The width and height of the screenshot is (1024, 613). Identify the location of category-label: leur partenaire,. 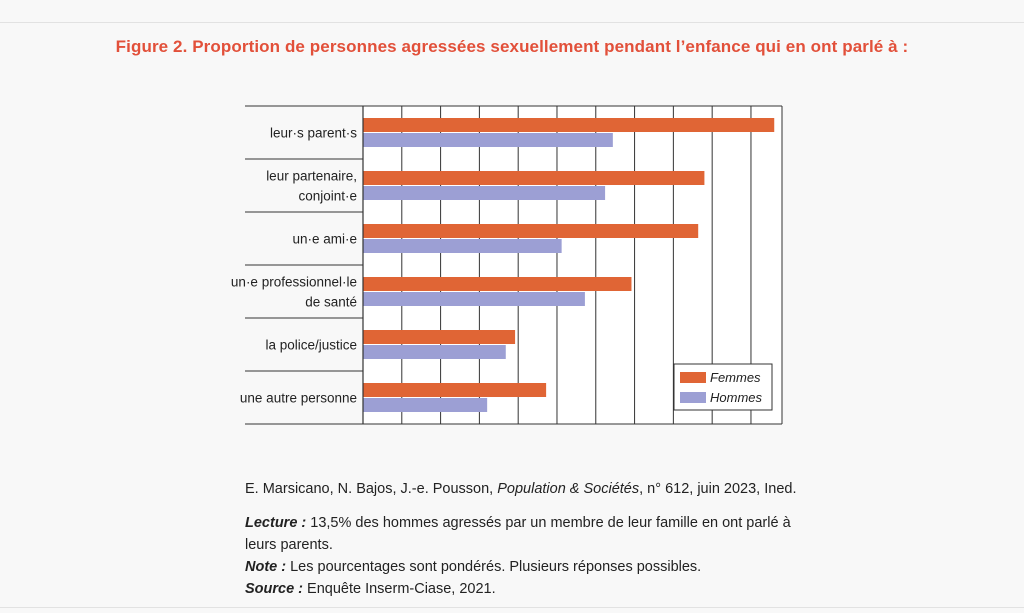
(311, 176).